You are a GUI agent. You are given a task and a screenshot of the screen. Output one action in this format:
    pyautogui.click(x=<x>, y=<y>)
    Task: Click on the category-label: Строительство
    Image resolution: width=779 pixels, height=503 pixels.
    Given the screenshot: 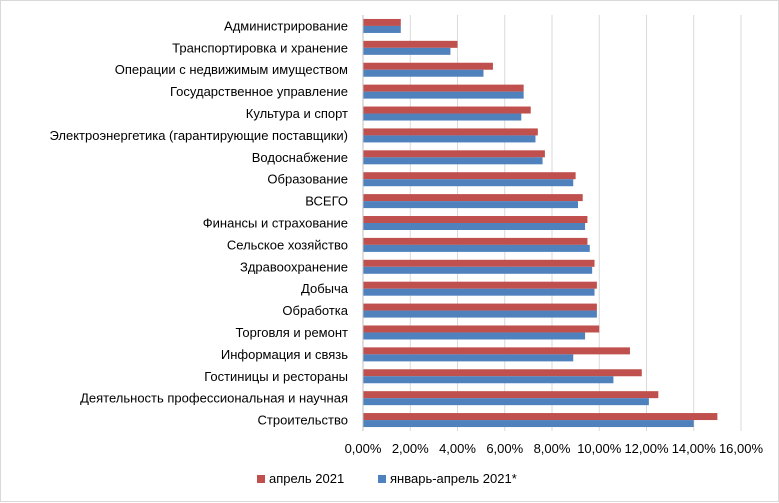 What is the action you would take?
    pyautogui.click(x=303, y=420)
    